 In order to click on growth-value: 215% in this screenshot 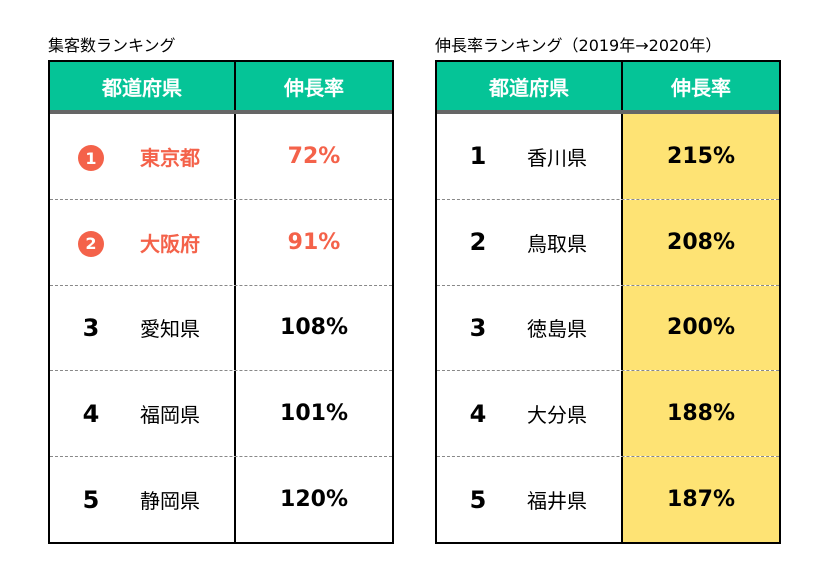, I will do `click(701, 156)`.